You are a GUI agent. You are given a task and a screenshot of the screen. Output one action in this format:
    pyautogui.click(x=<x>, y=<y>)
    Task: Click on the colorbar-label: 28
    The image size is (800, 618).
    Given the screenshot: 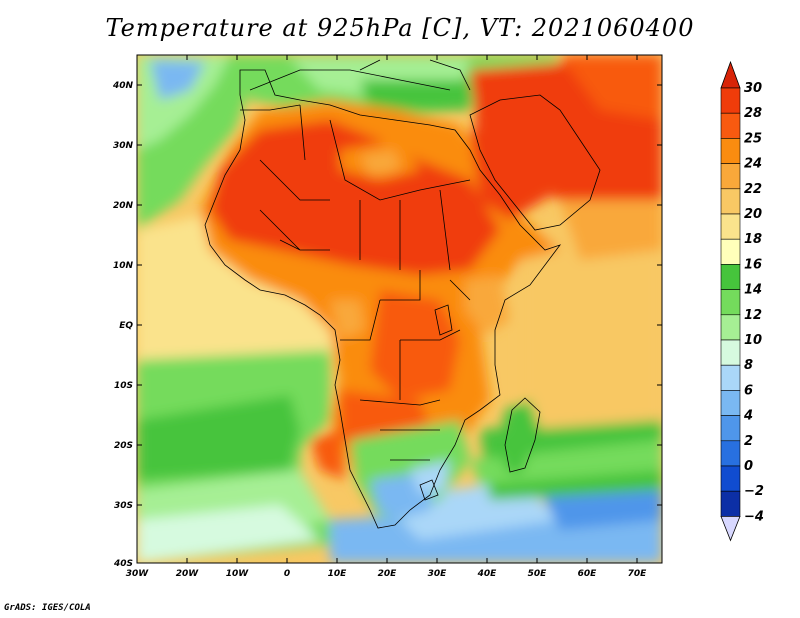 What is the action you would take?
    pyautogui.click(x=753, y=113)
    